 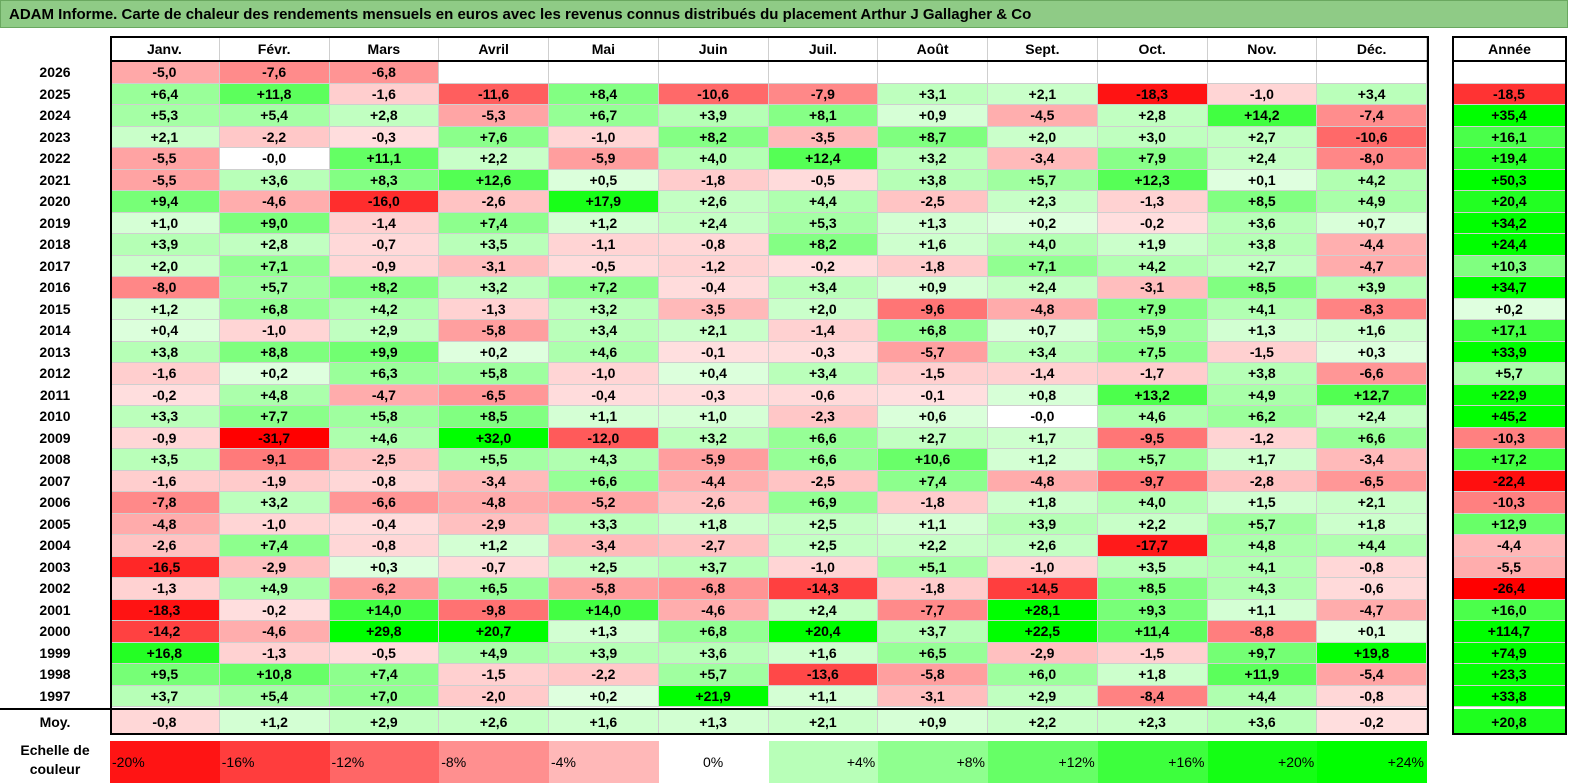 I want to click on year-label: 2007, so click(x=55, y=480).